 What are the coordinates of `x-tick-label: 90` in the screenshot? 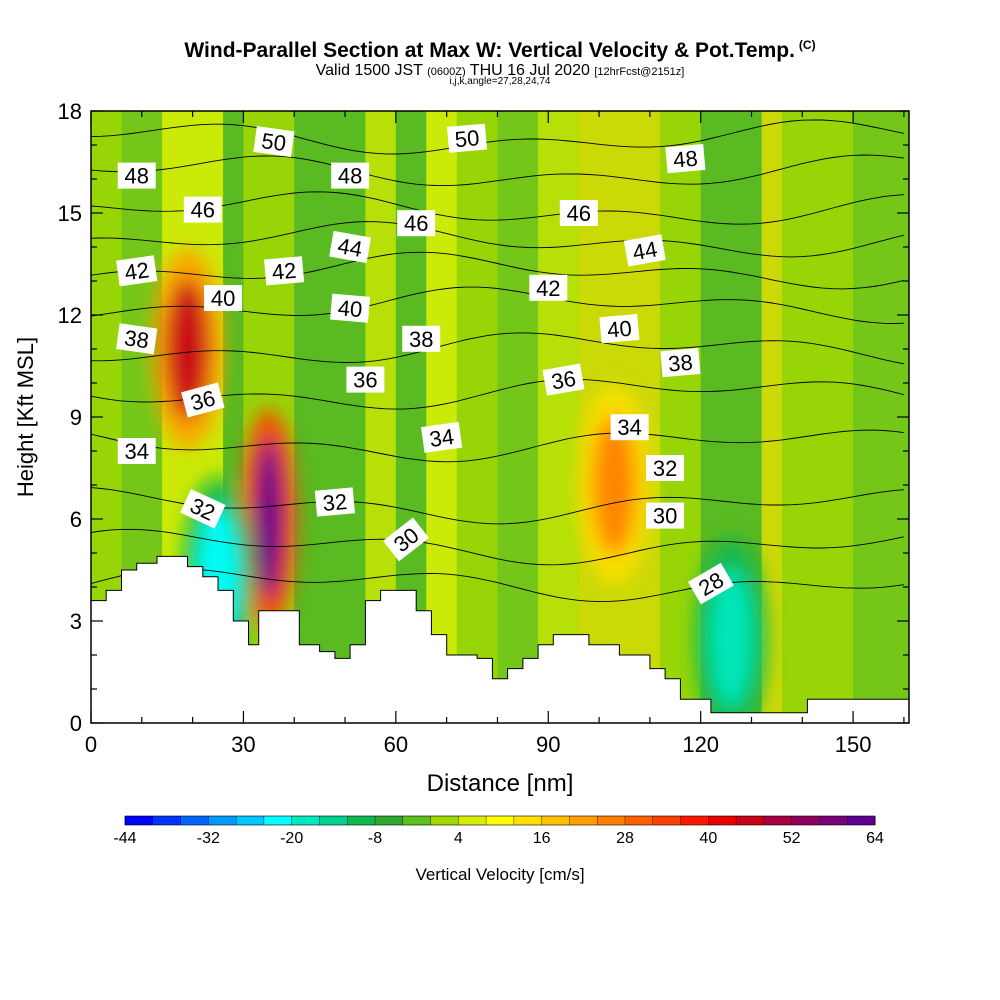 It's located at (548, 744).